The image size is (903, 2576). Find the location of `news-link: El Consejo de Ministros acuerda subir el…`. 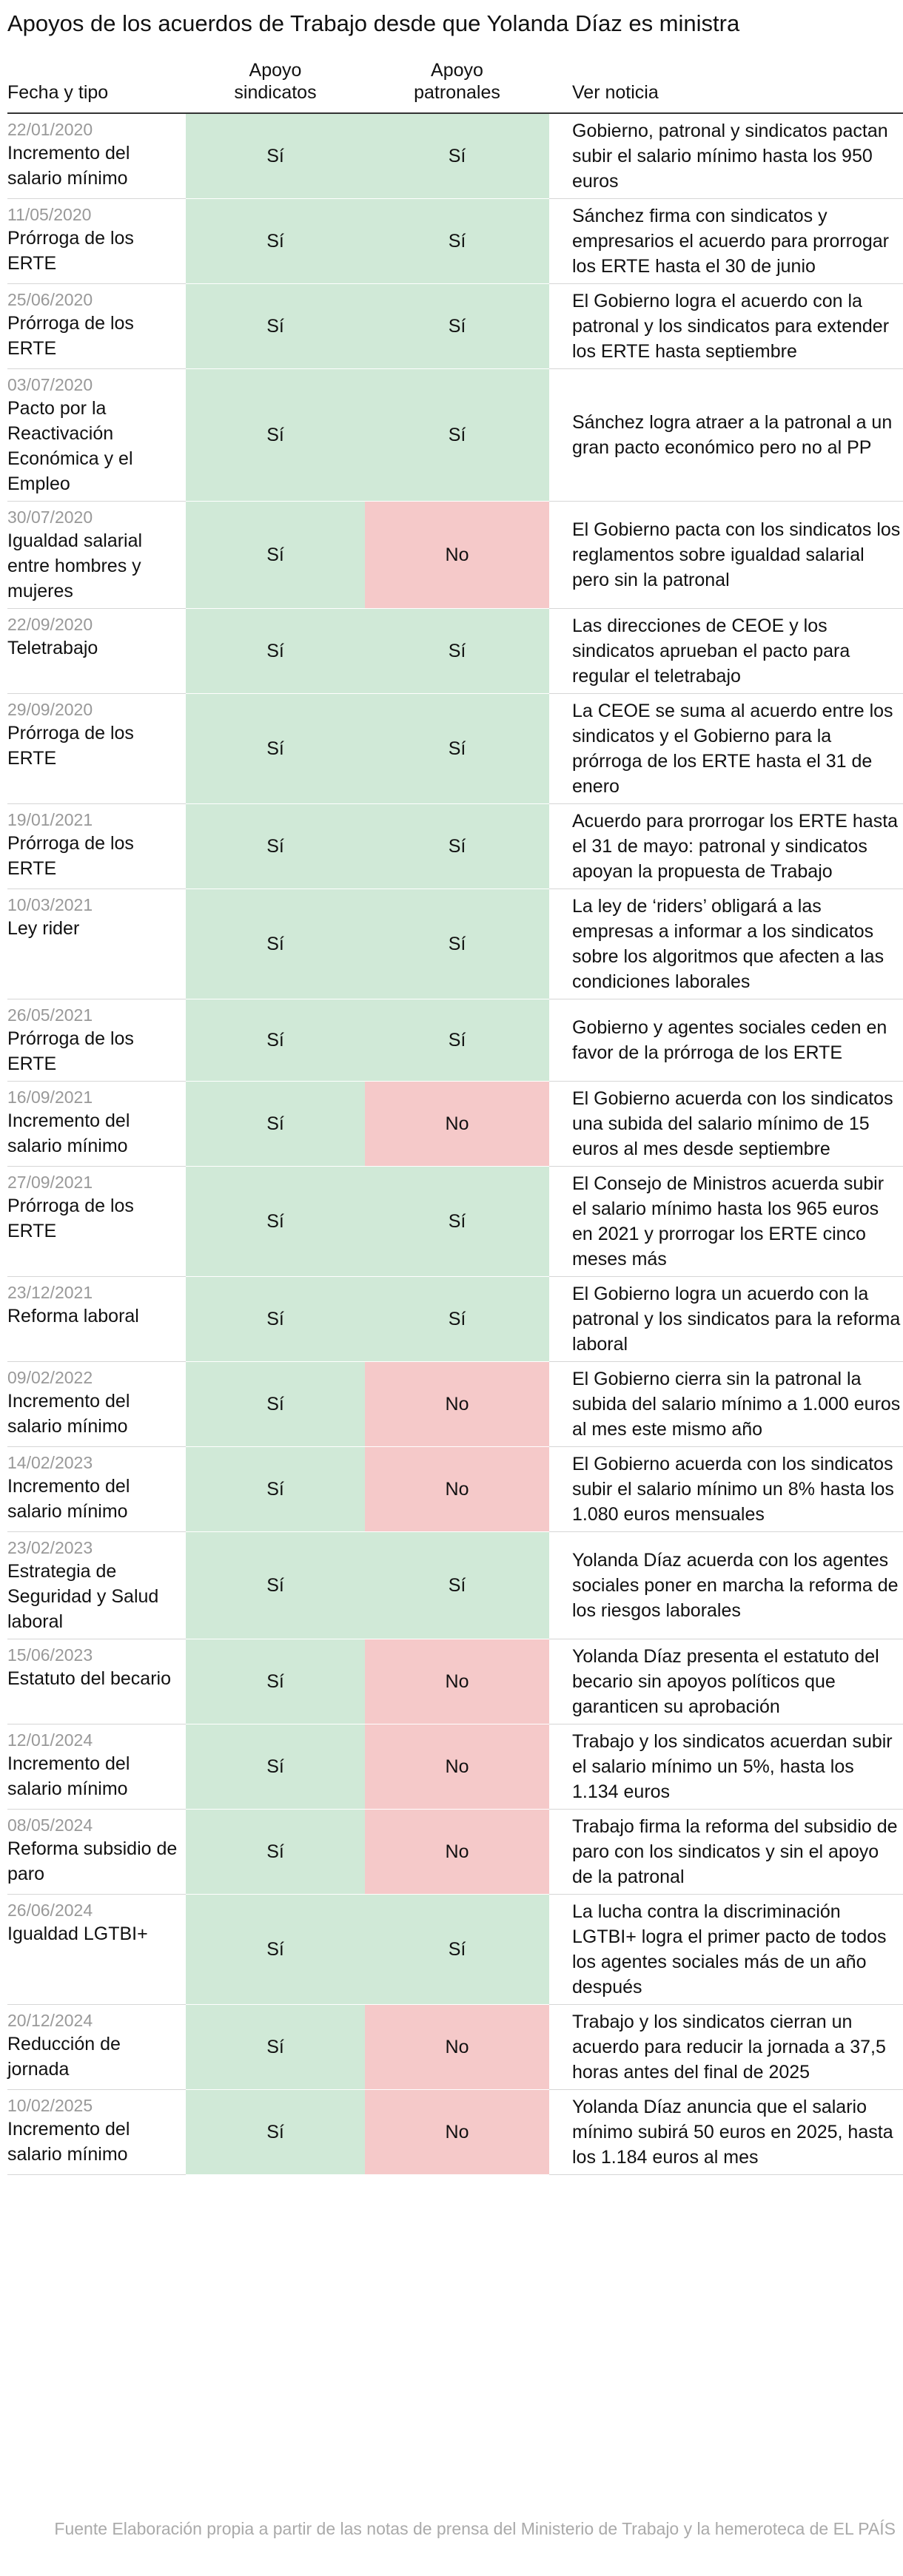

news-link: El Consejo de Ministros acuerda subir el… is located at coordinates (726, 1221).